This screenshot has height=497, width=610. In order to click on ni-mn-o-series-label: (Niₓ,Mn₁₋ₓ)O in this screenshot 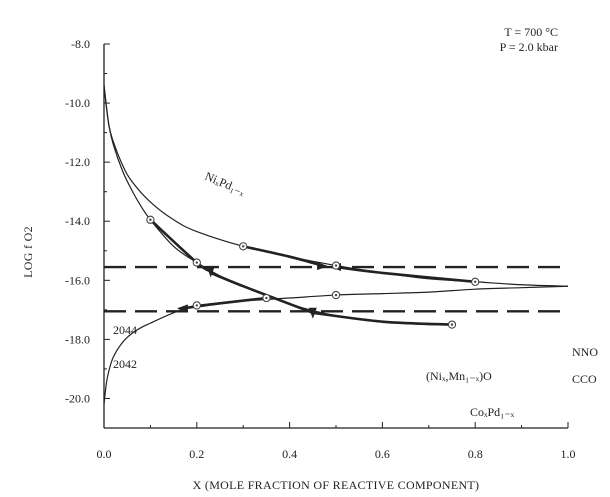, I will do `click(459, 376)`.